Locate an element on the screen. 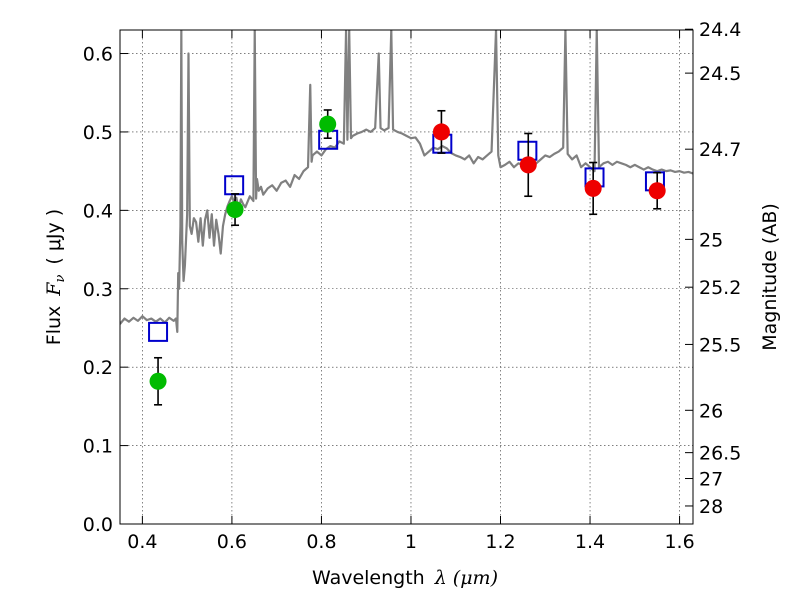 This screenshot has width=800, height=600. y2-tick-label: 25 is located at coordinates (711, 240).